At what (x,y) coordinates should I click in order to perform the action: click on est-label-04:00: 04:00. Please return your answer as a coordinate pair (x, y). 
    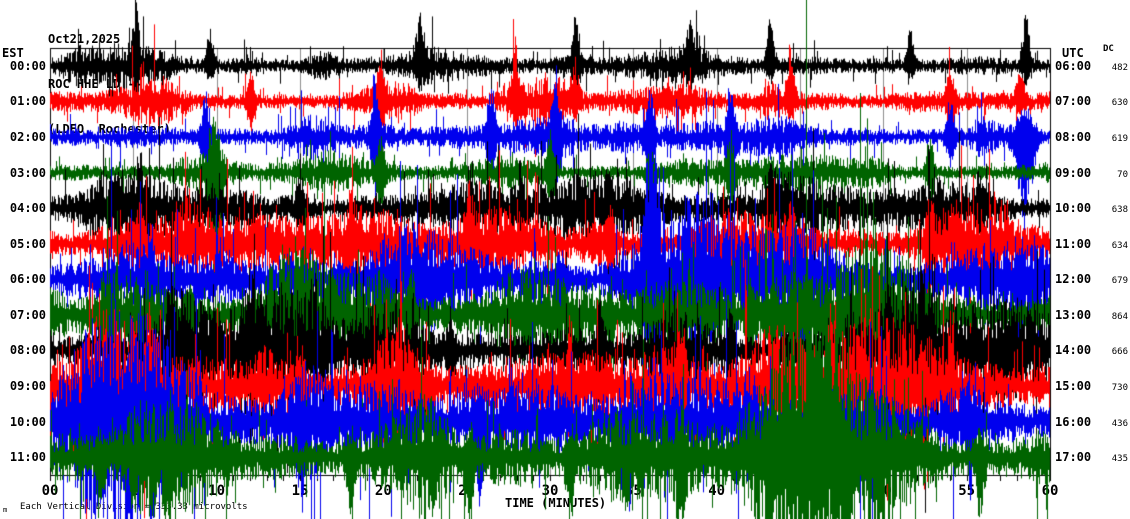
    Looking at the image, I should click on (27, 208).